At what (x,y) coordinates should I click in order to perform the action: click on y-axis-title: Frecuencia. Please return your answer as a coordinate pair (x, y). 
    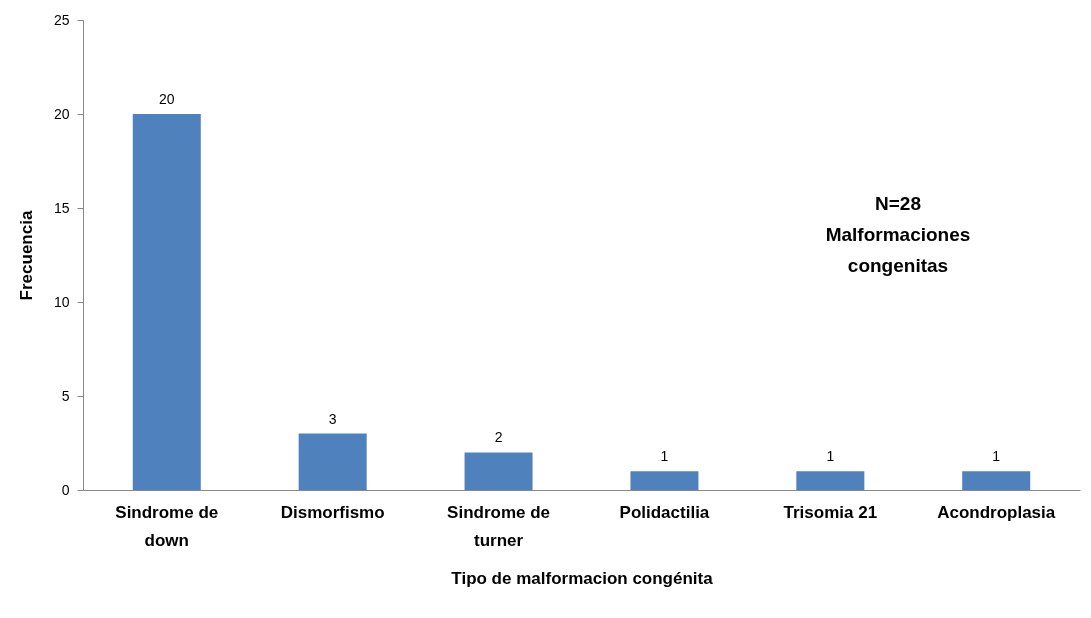
    Looking at the image, I should click on (26, 255).